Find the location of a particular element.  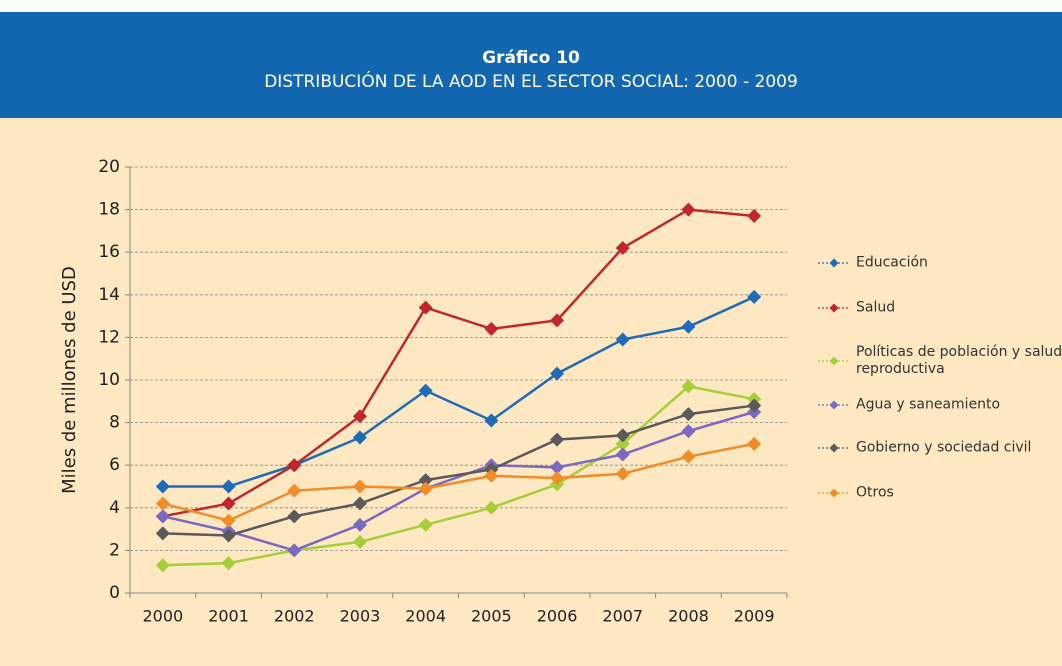

legend-label: Salud is located at coordinates (876, 307).